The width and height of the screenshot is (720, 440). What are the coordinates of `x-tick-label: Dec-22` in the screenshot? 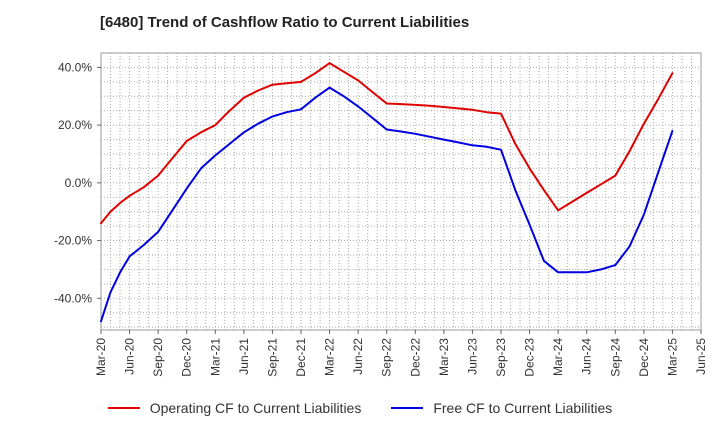 It's located at (415, 357).